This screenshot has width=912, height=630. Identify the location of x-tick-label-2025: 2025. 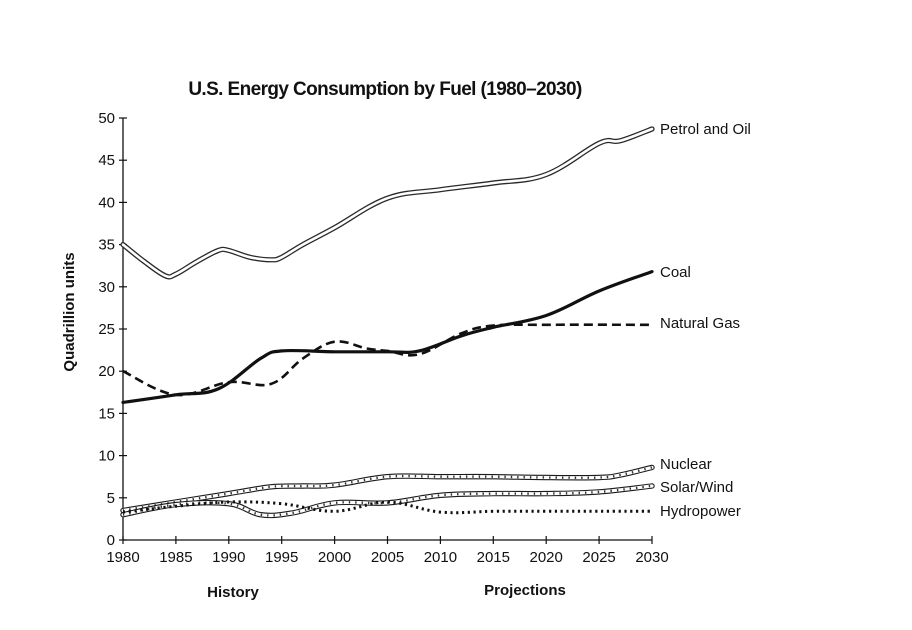
(598, 557).